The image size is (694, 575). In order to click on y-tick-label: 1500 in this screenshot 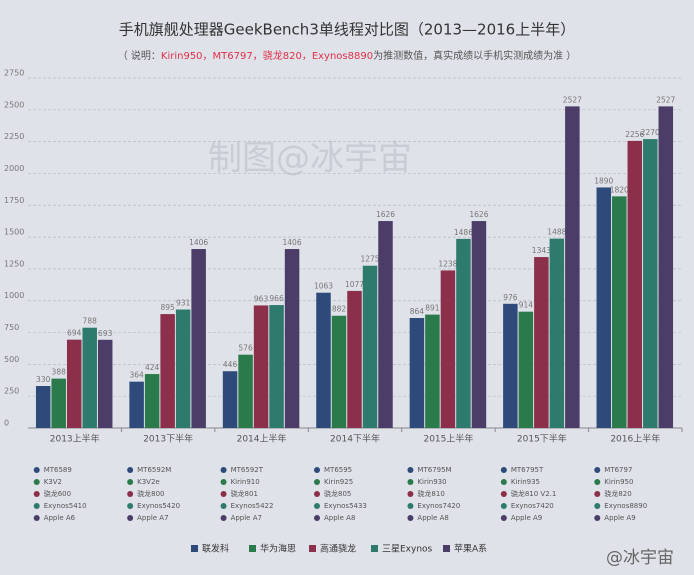, I will do `click(14, 232)`.